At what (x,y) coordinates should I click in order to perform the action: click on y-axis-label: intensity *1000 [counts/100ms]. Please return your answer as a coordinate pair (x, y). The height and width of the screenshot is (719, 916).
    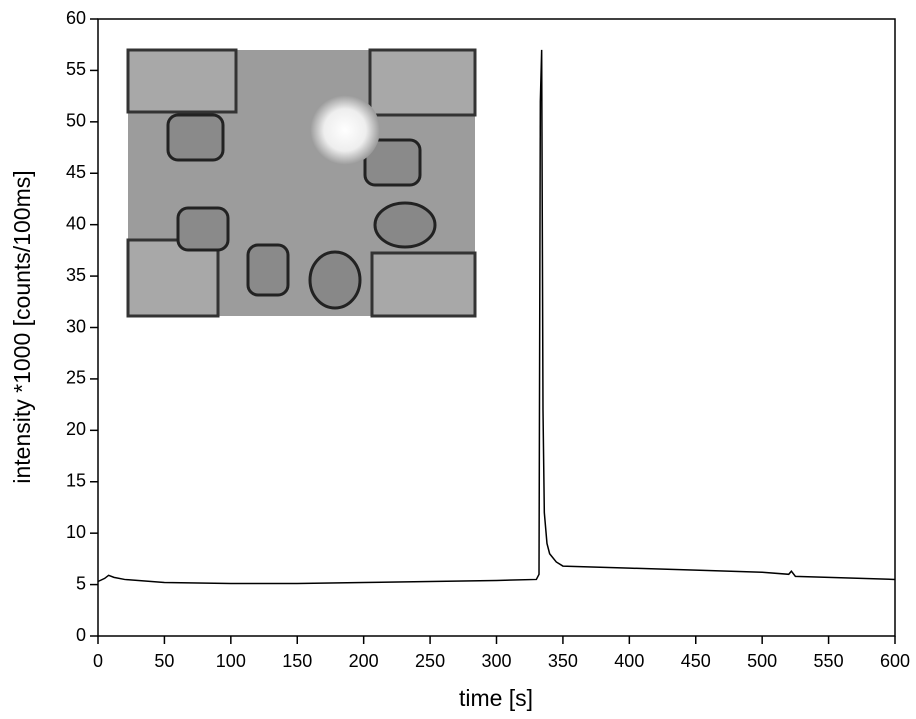
    Looking at the image, I should click on (22, 326).